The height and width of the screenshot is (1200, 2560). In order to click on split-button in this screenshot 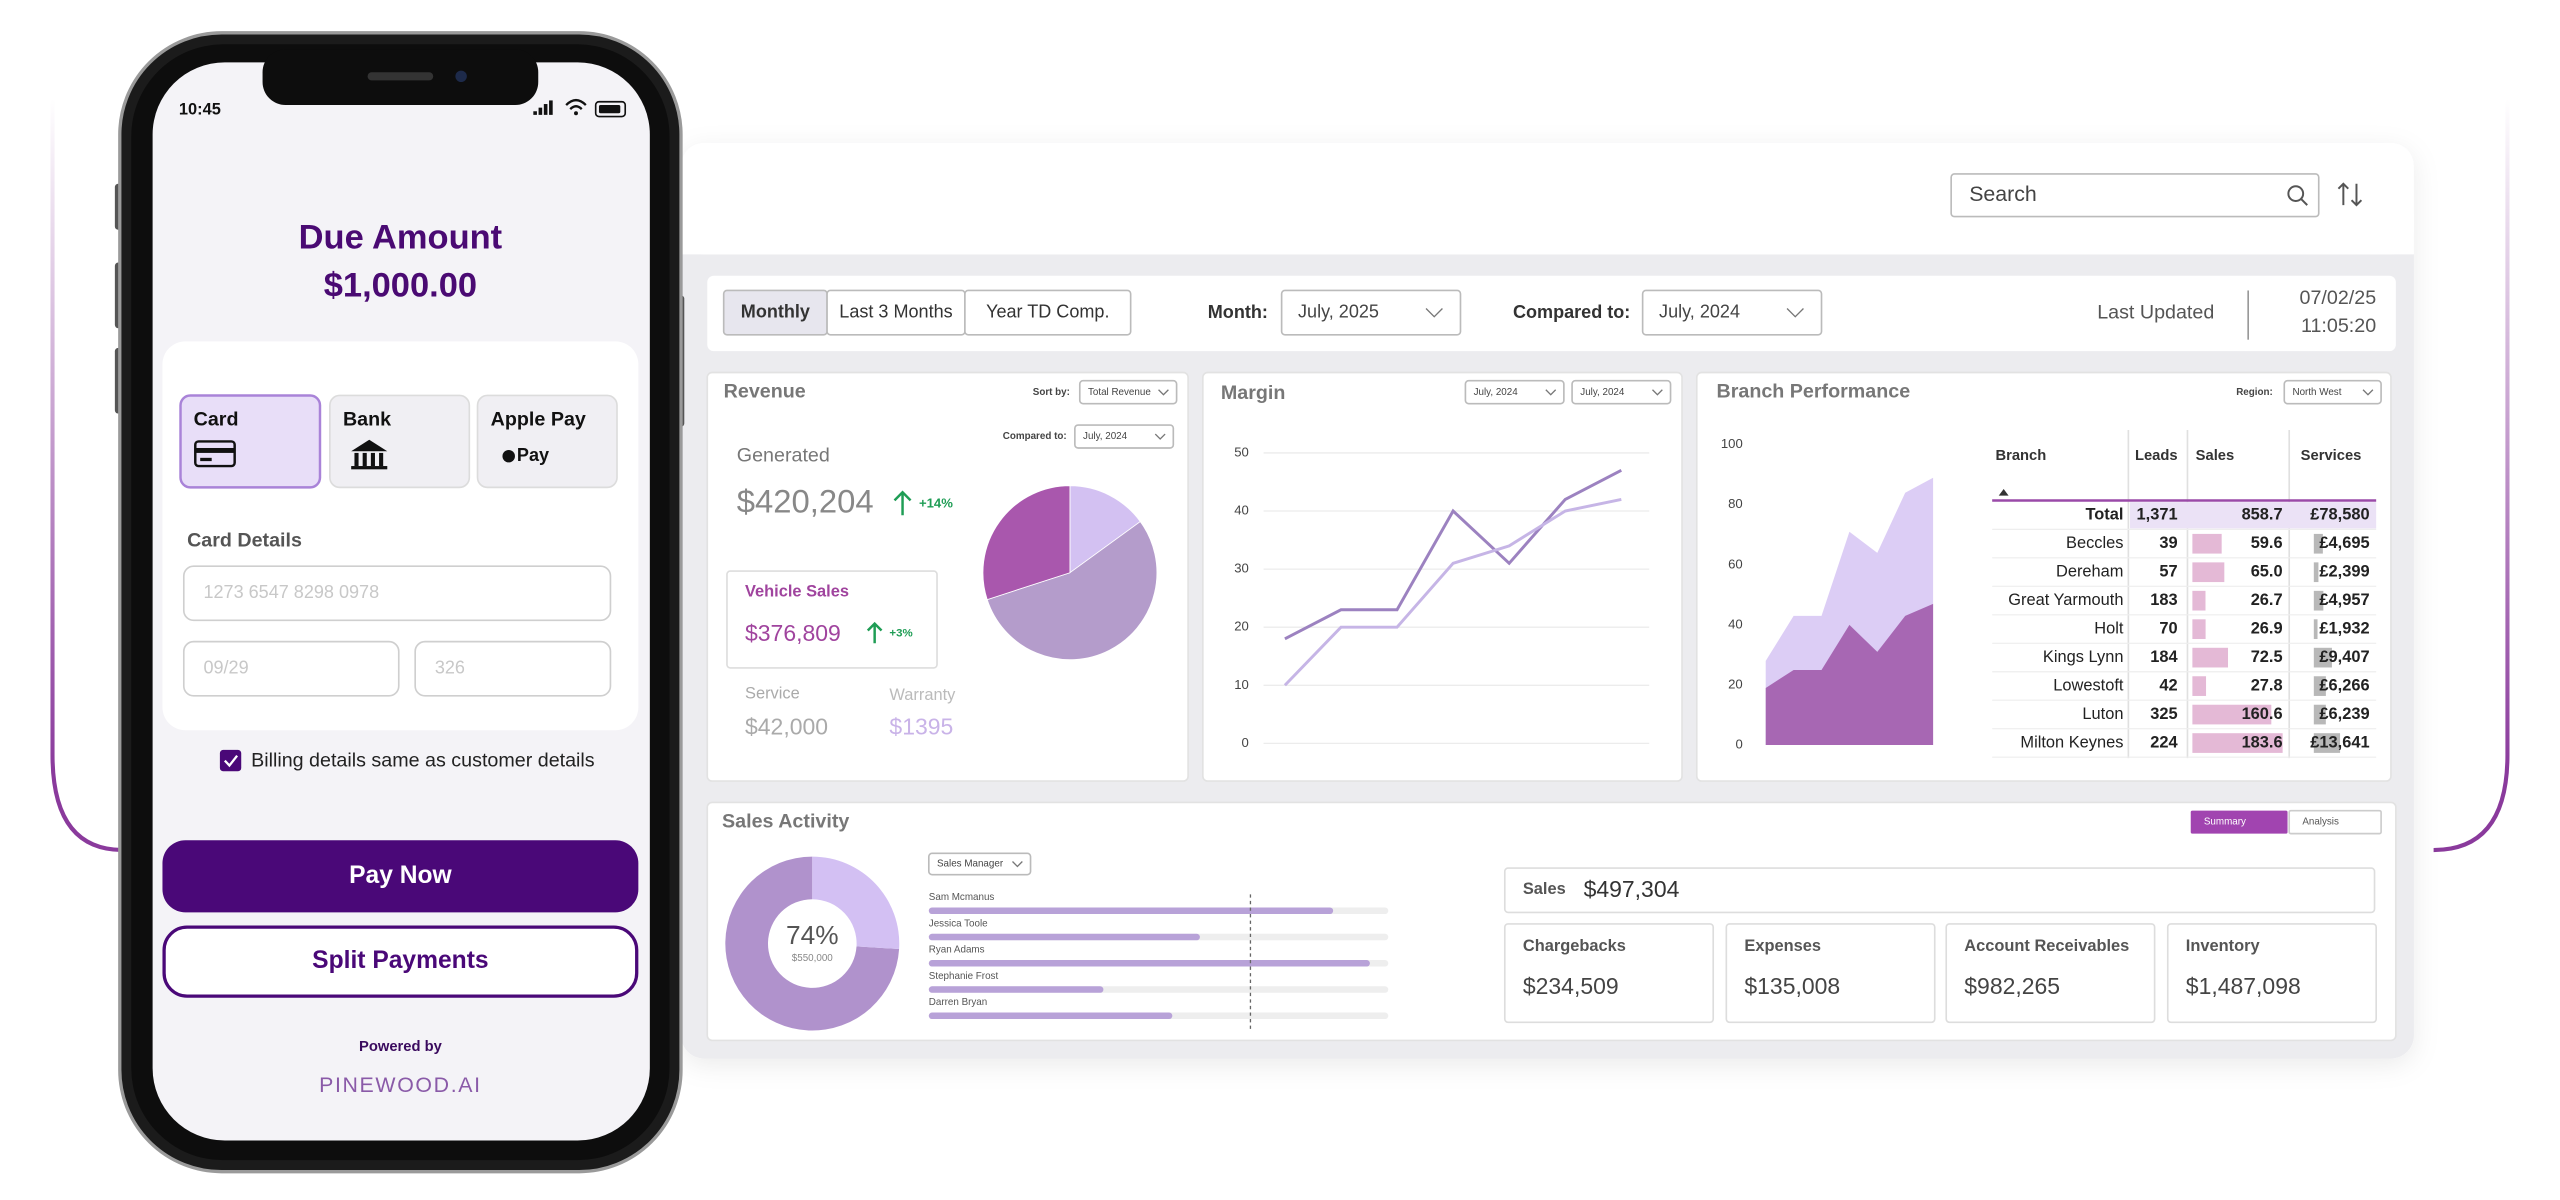, I will do `click(400, 961)`.